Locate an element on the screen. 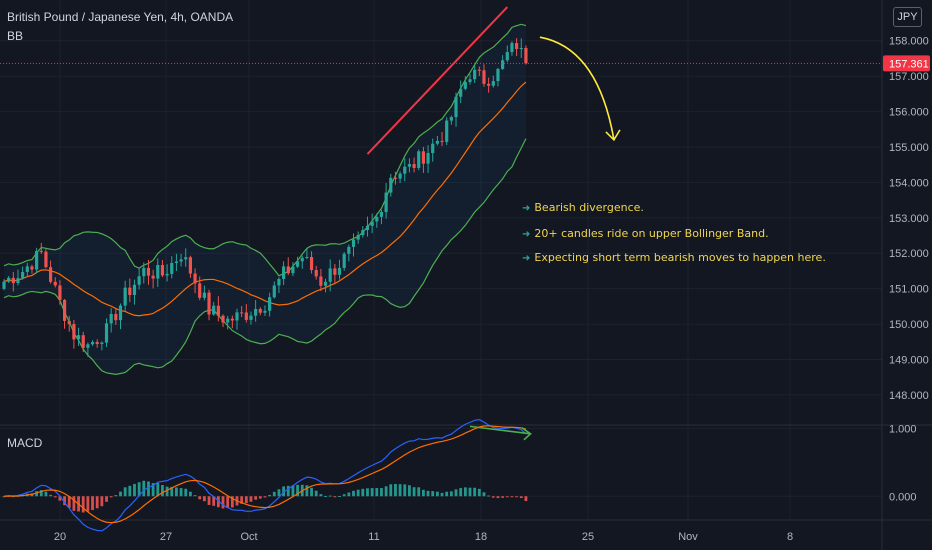 The height and width of the screenshot is (550, 932). indicator-label: BB is located at coordinates (15, 36).